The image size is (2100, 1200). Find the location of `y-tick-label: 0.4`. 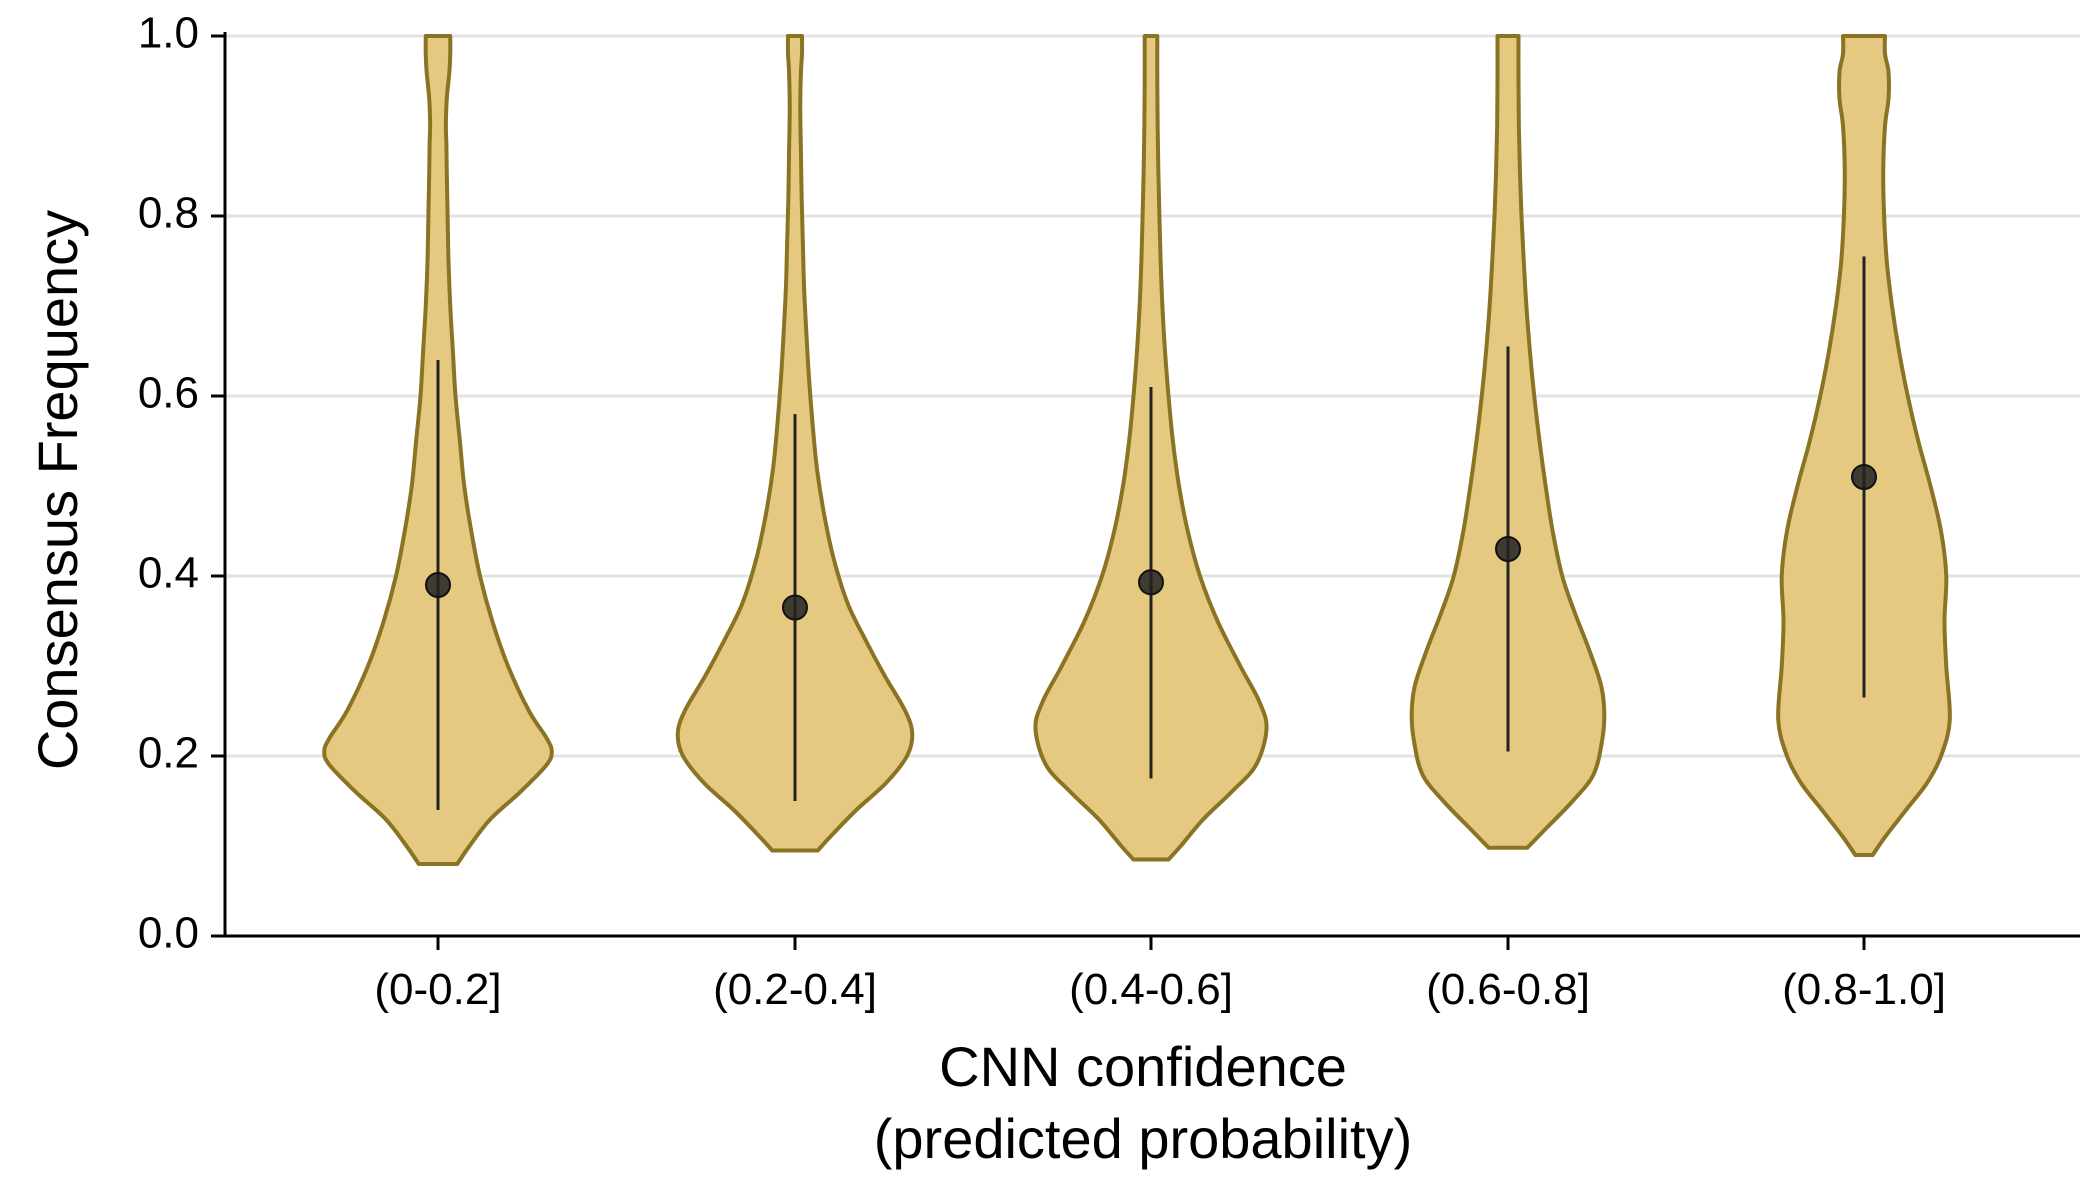

y-tick-label: 0.4 is located at coordinates (168, 573).